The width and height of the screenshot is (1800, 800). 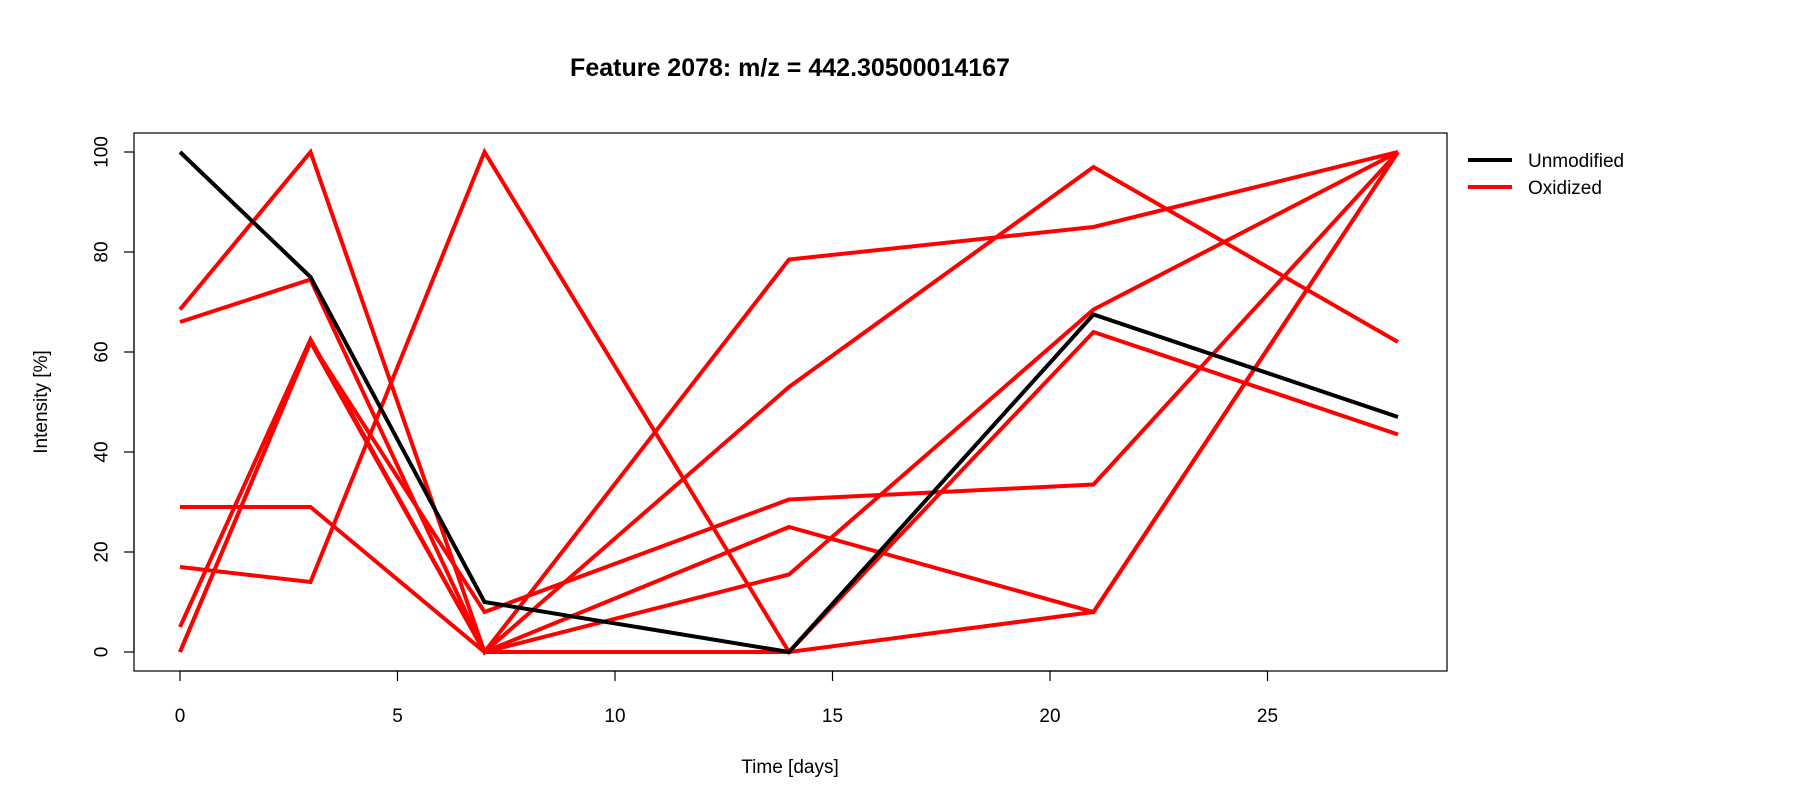 I want to click on y-tick-label: 80, so click(x=102, y=251).